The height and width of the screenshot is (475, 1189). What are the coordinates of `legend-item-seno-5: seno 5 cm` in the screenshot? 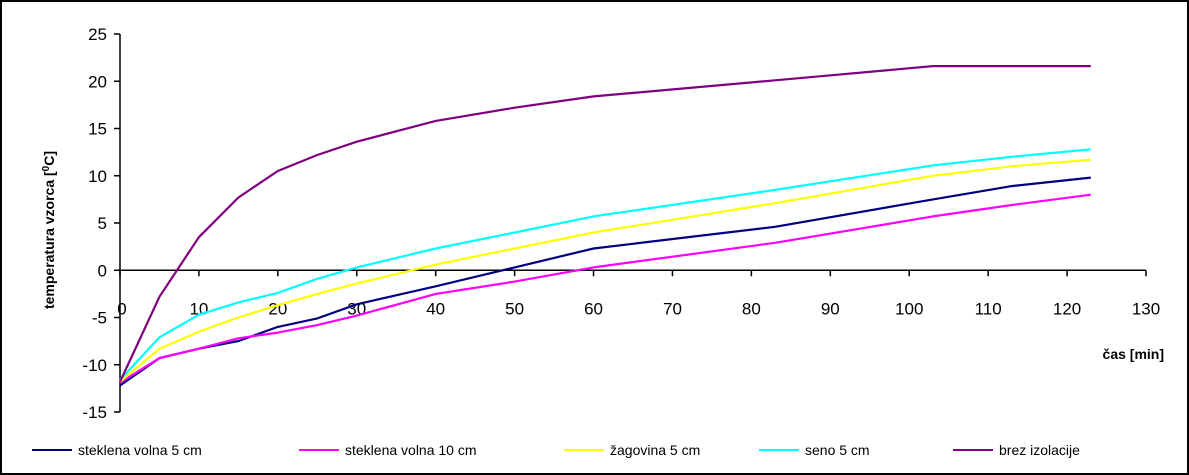 It's located at (856, 450).